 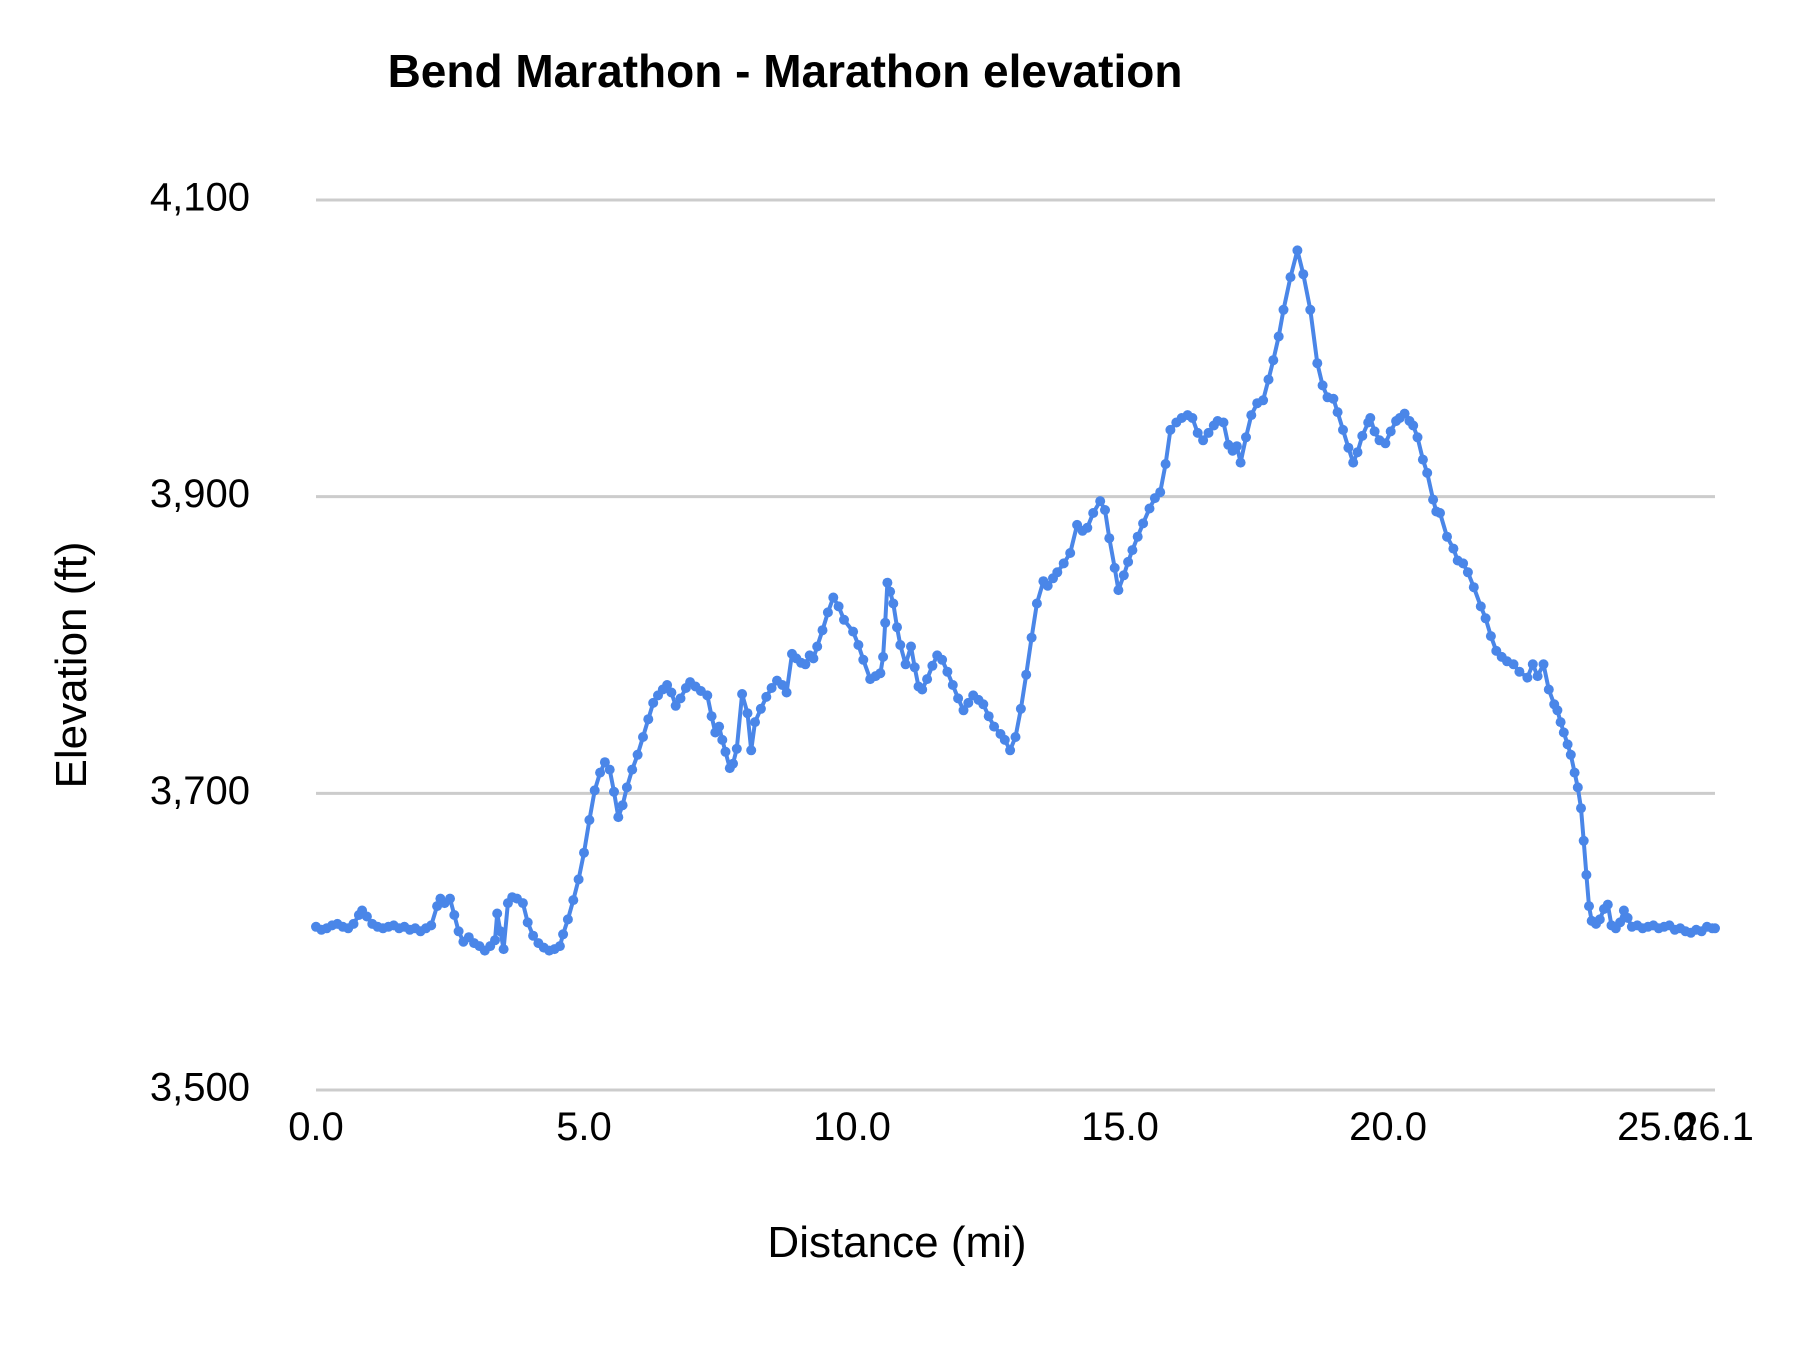 I want to click on x-axis-title: Distance (mi), so click(x=897, y=1242).